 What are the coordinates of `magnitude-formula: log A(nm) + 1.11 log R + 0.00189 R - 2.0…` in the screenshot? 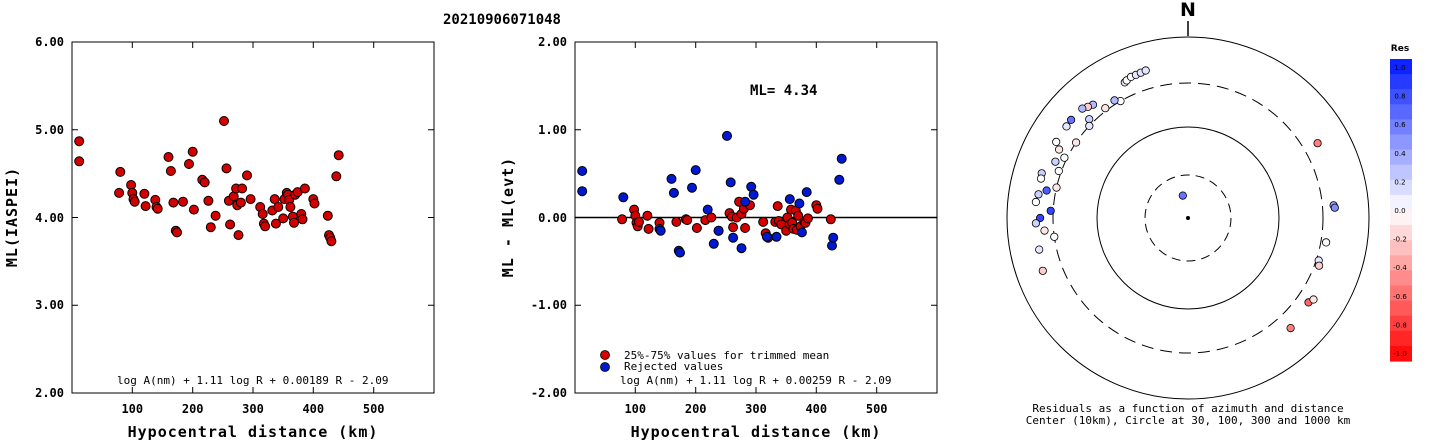 It's located at (253, 380).